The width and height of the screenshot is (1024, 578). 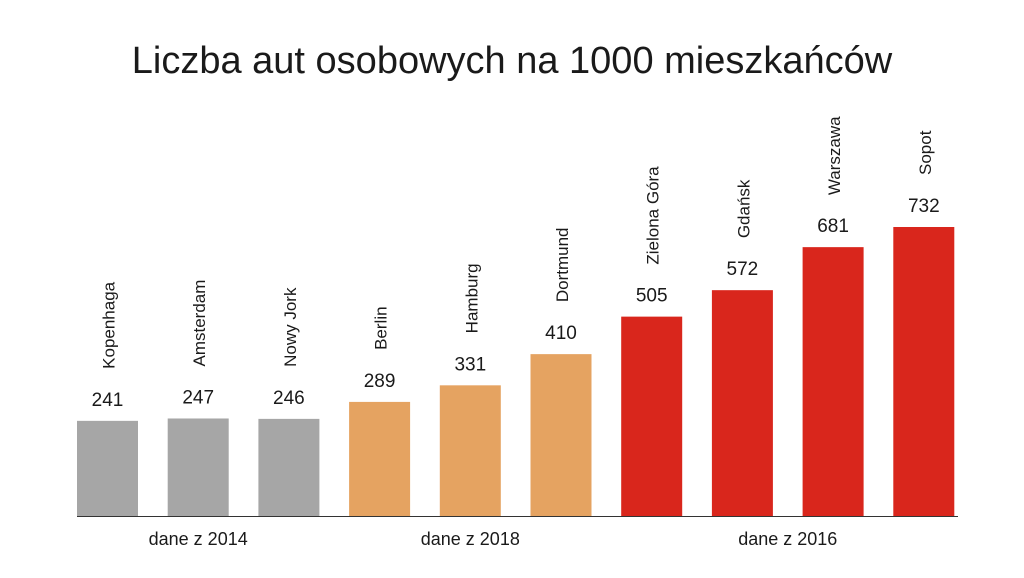 I want to click on category-label: Zielona Góra, so click(x=653, y=215).